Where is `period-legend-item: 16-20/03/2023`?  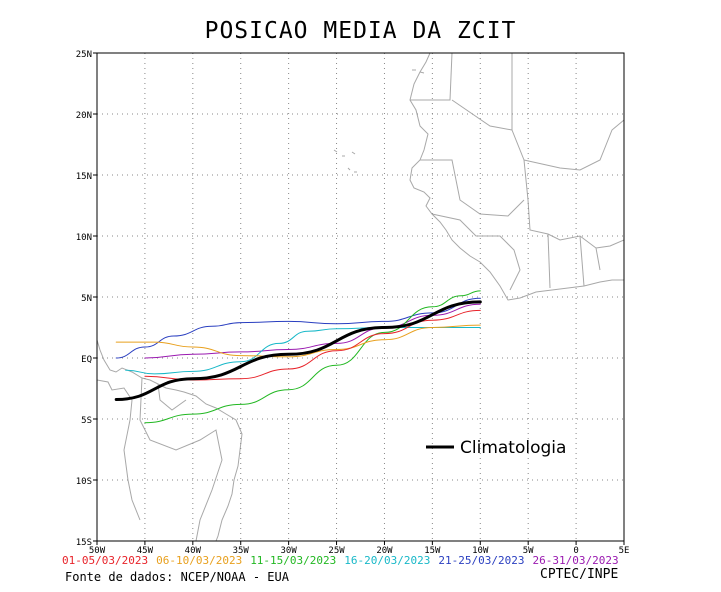 period-legend-item: 16-20/03/2023 is located at coordinates (387, 560).